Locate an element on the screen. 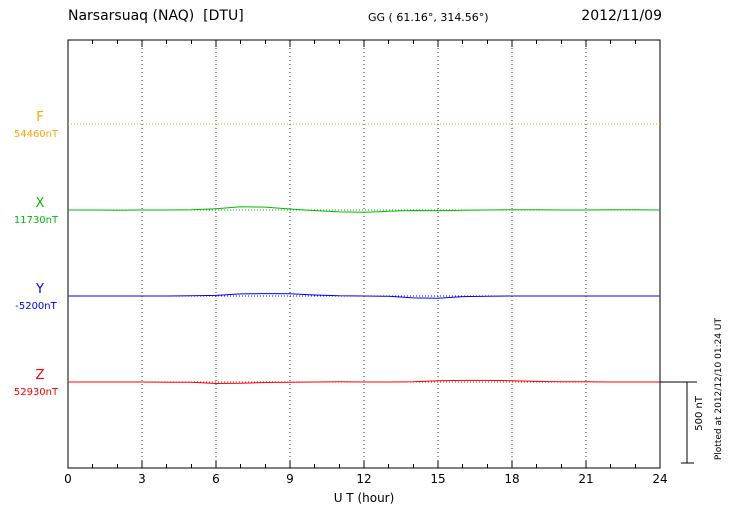  trace-Z is located at coordinates (364, 382).